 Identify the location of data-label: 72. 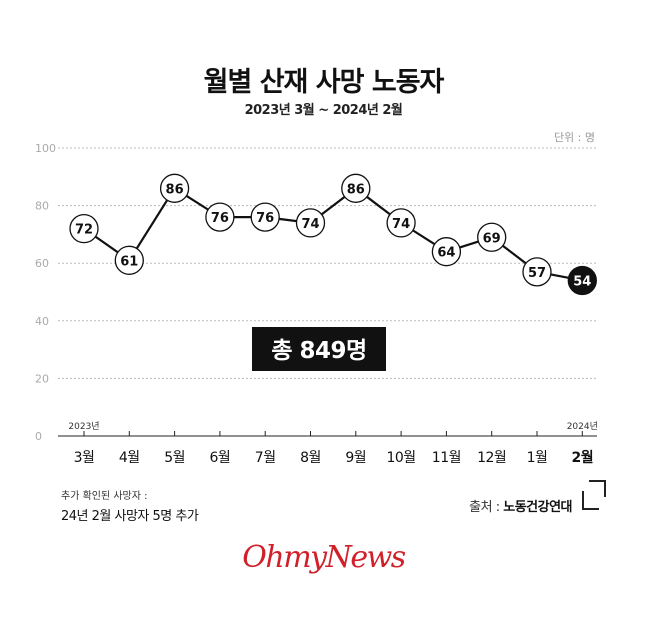
(84, 230).